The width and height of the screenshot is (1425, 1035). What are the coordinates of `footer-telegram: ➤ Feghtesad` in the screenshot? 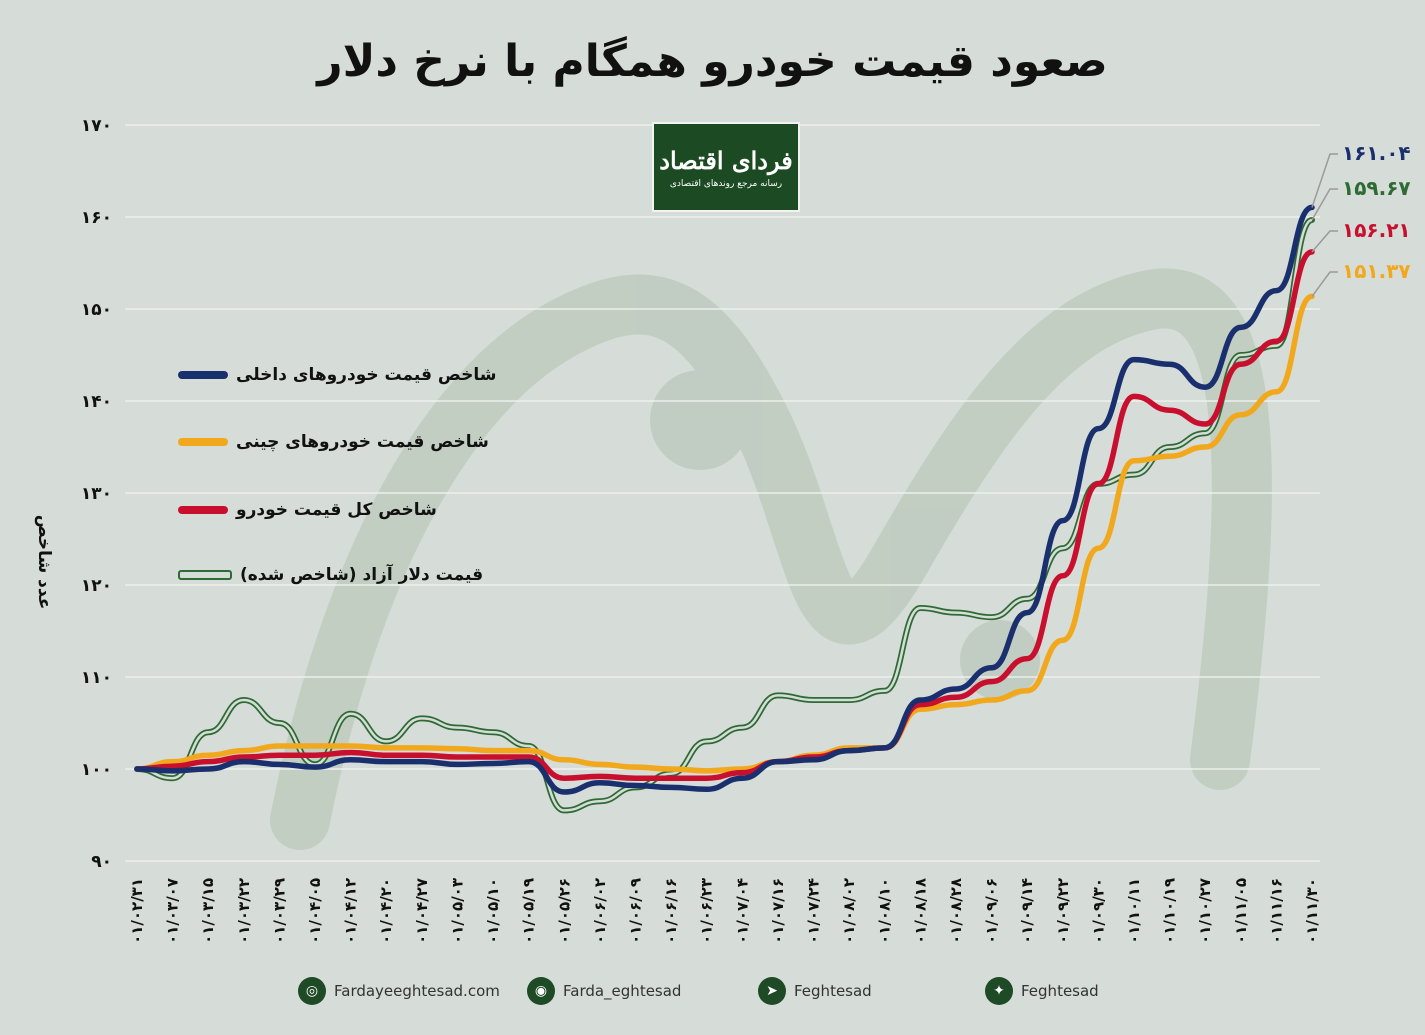 It's located at (815, 991).